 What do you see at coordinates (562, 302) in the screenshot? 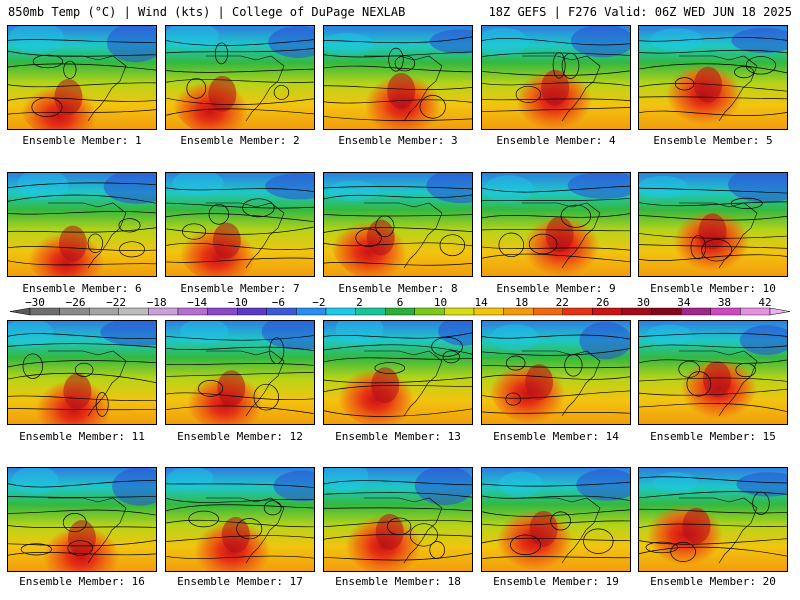
I see `colorbar-tick-label: 22` at bounding box center [562, 302].